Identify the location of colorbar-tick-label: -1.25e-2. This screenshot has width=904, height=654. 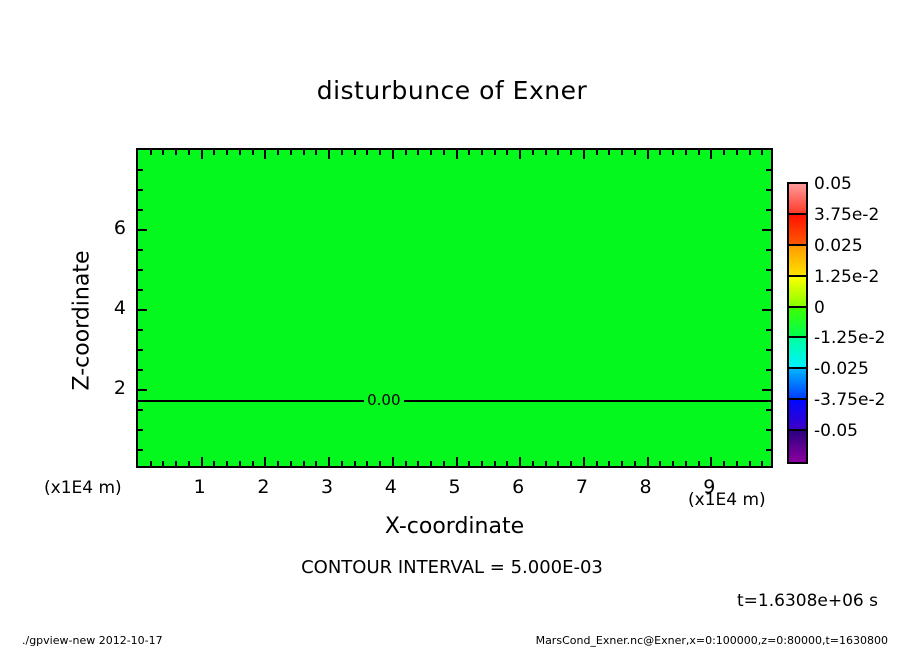
(850, 338).